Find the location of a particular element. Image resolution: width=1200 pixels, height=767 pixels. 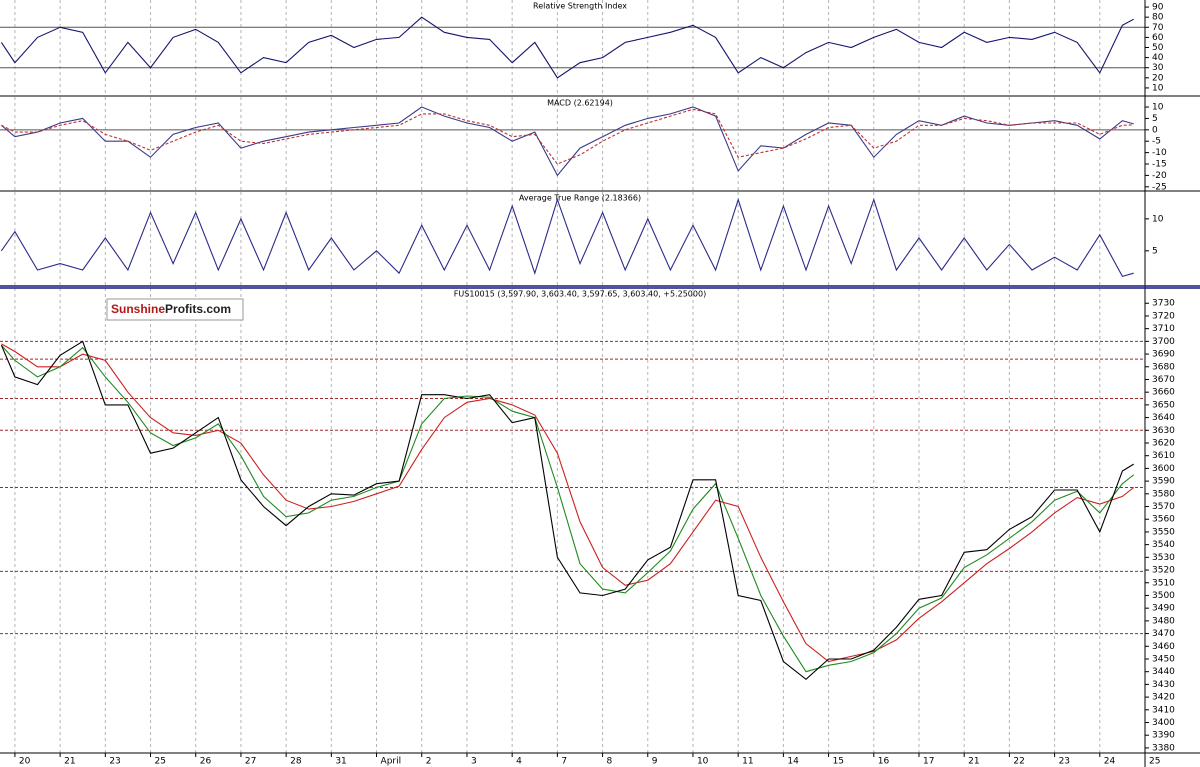

y-tick-label: 3560 is located at coordinates (1163, 520).